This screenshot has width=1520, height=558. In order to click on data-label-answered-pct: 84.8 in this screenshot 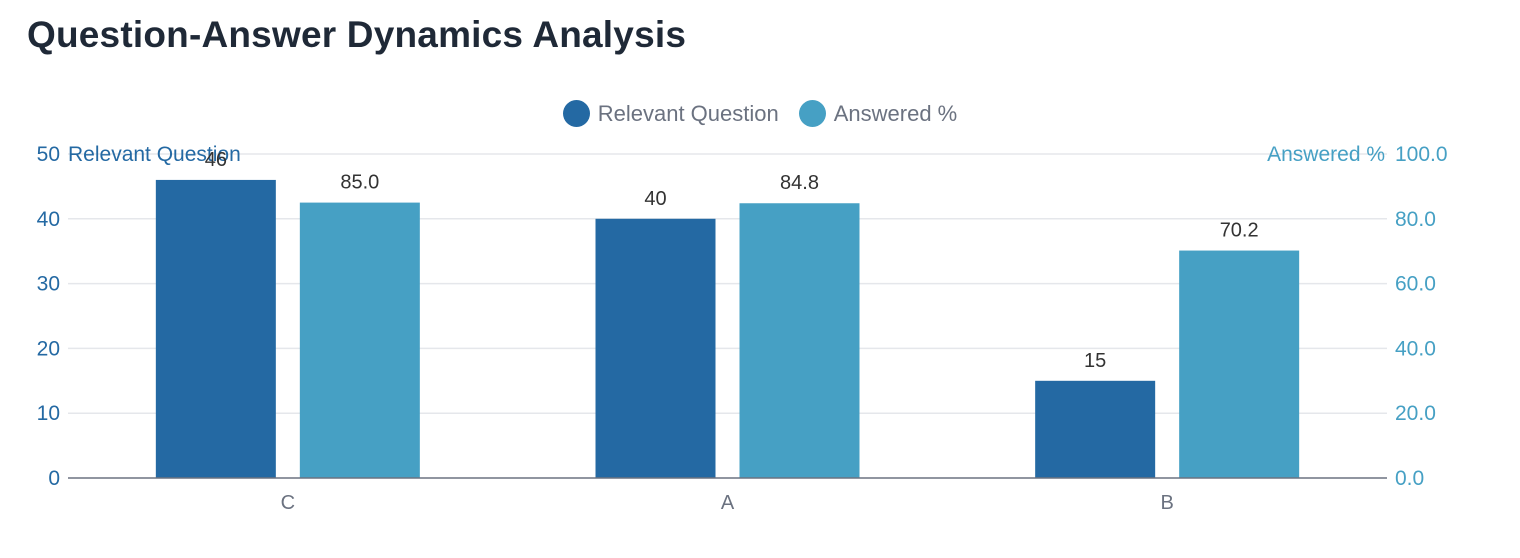, I will do `click(799, 183)`.